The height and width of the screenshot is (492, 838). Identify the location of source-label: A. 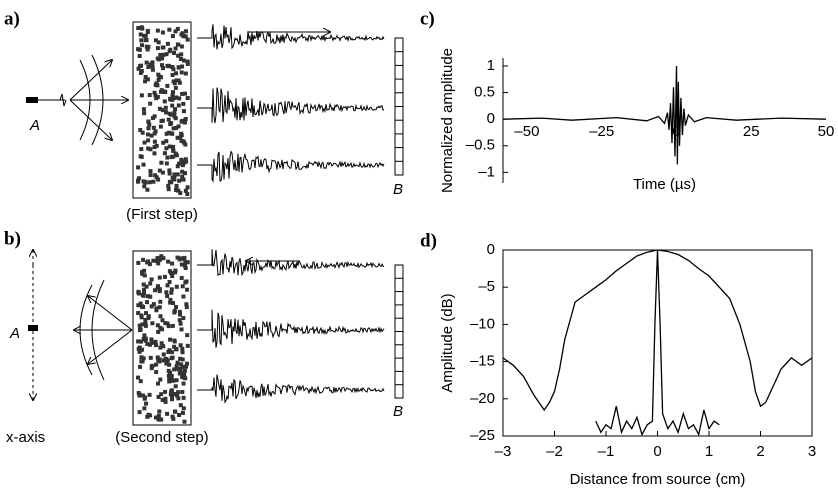
(14, 333).